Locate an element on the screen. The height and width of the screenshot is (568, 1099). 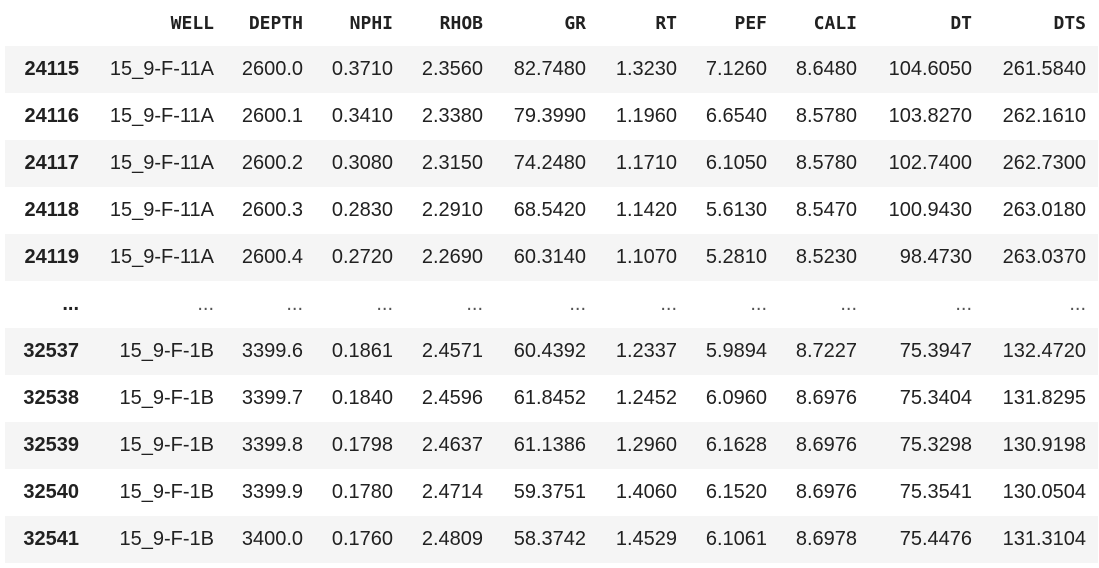
table-cell: 2.4571 is located at coordinates (452, 351).